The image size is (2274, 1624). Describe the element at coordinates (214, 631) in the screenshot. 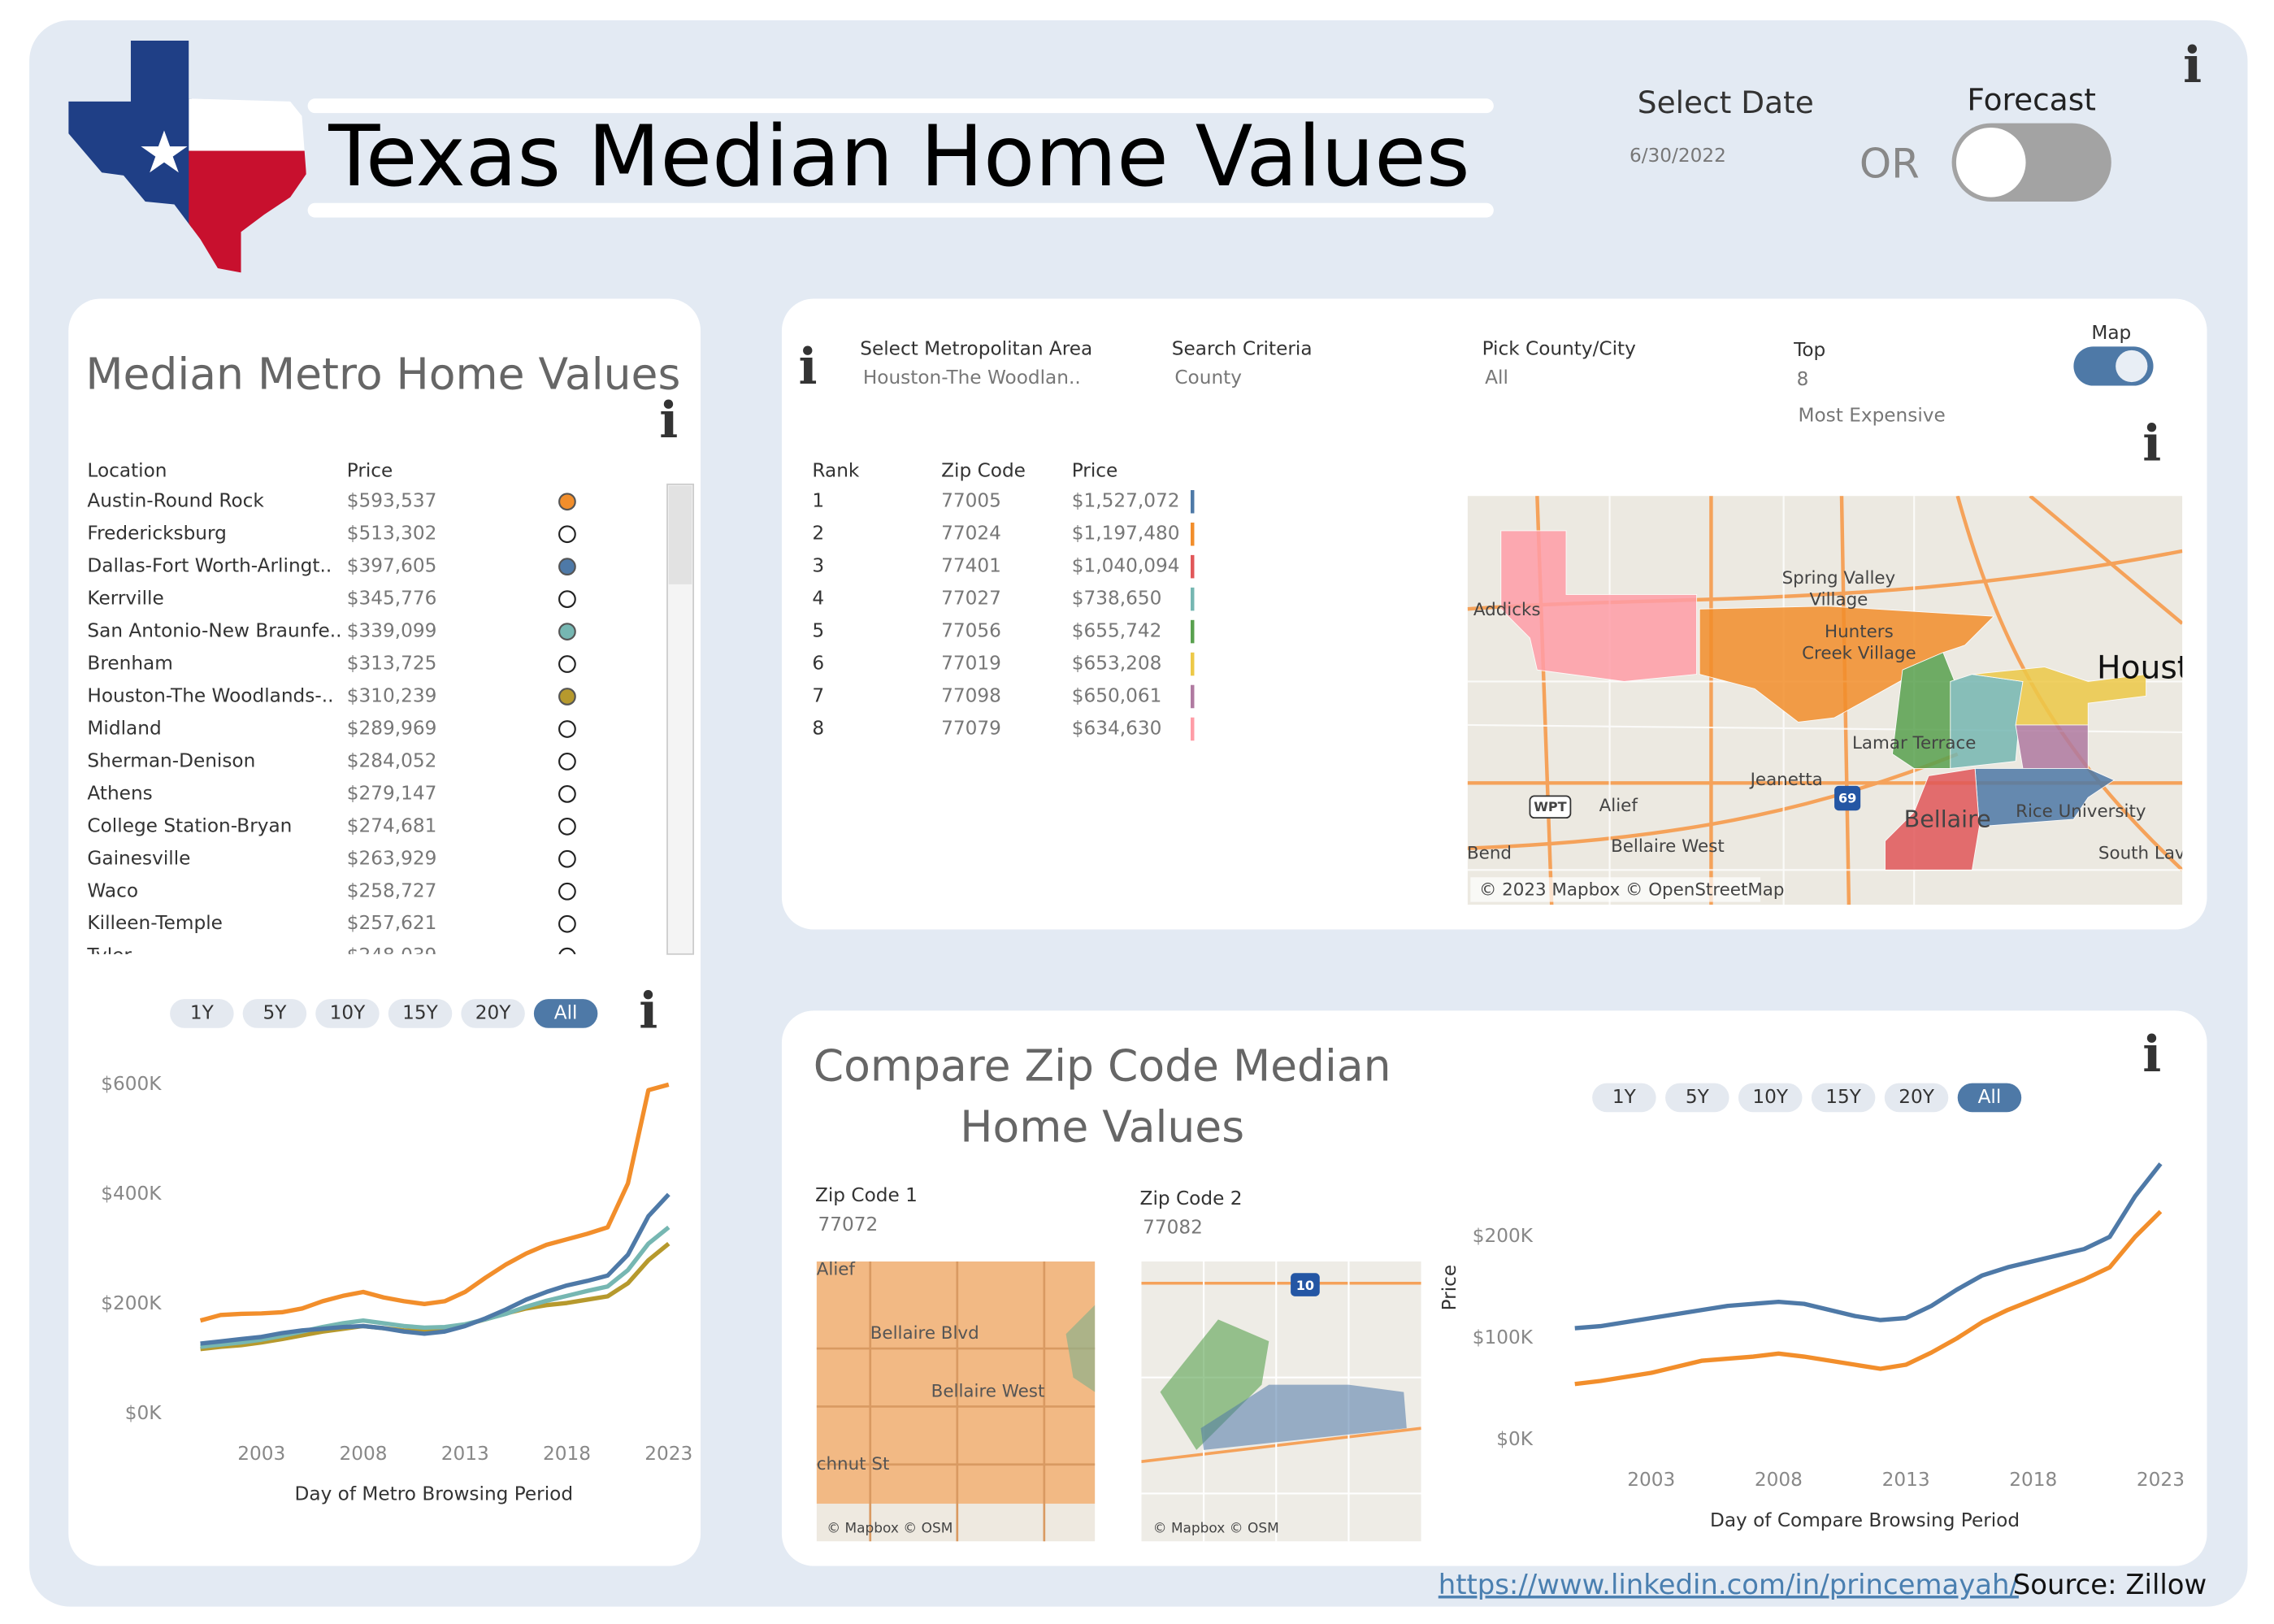

I see `location: San Antonio-New Braunfe..` at that location.